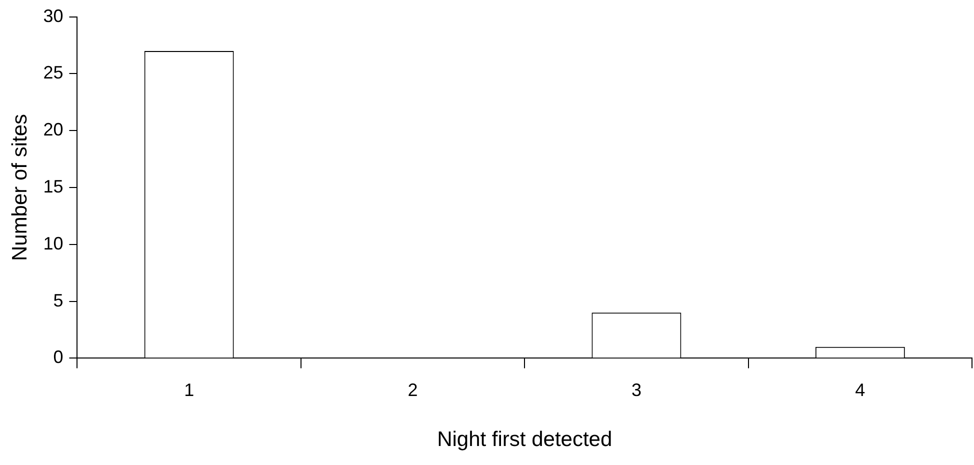 Image resolution: width=974 pixels, height=465 pixels. What do you see at coordinates (53, 72) in the screenshot?
I see `y-tick-label: 25` at bounding box center [53, 72].